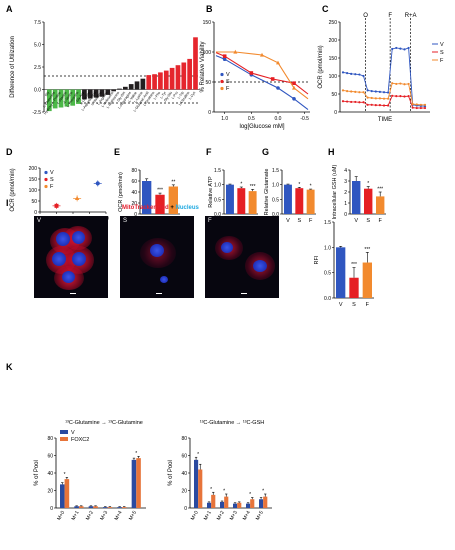 This screenshot has height=550, width=455. Describe the element at coordinates (327, 299) in the screenshot. I see `panel-j-y-tick-label: 0.0` at that location.